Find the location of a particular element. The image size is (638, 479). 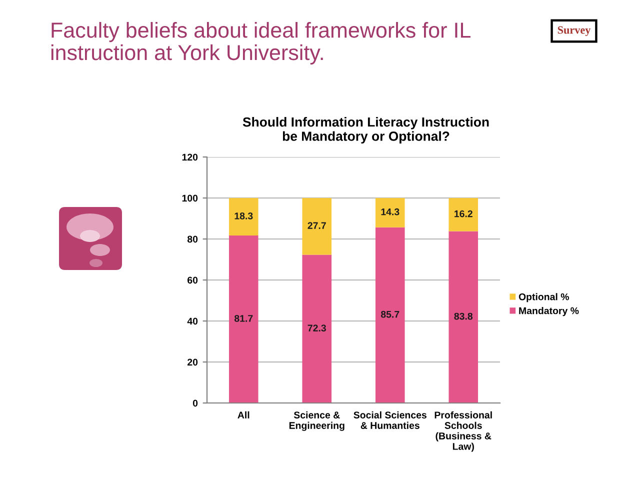

y-tick-label: 80 is located at coordinates (192, 239).